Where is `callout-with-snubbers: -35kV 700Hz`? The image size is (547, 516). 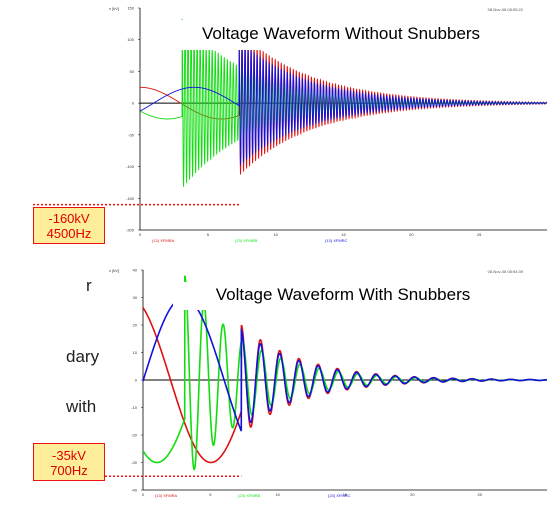
callout-with-snubbers: -35kV 700Hz is located at coordinates (69, 462).